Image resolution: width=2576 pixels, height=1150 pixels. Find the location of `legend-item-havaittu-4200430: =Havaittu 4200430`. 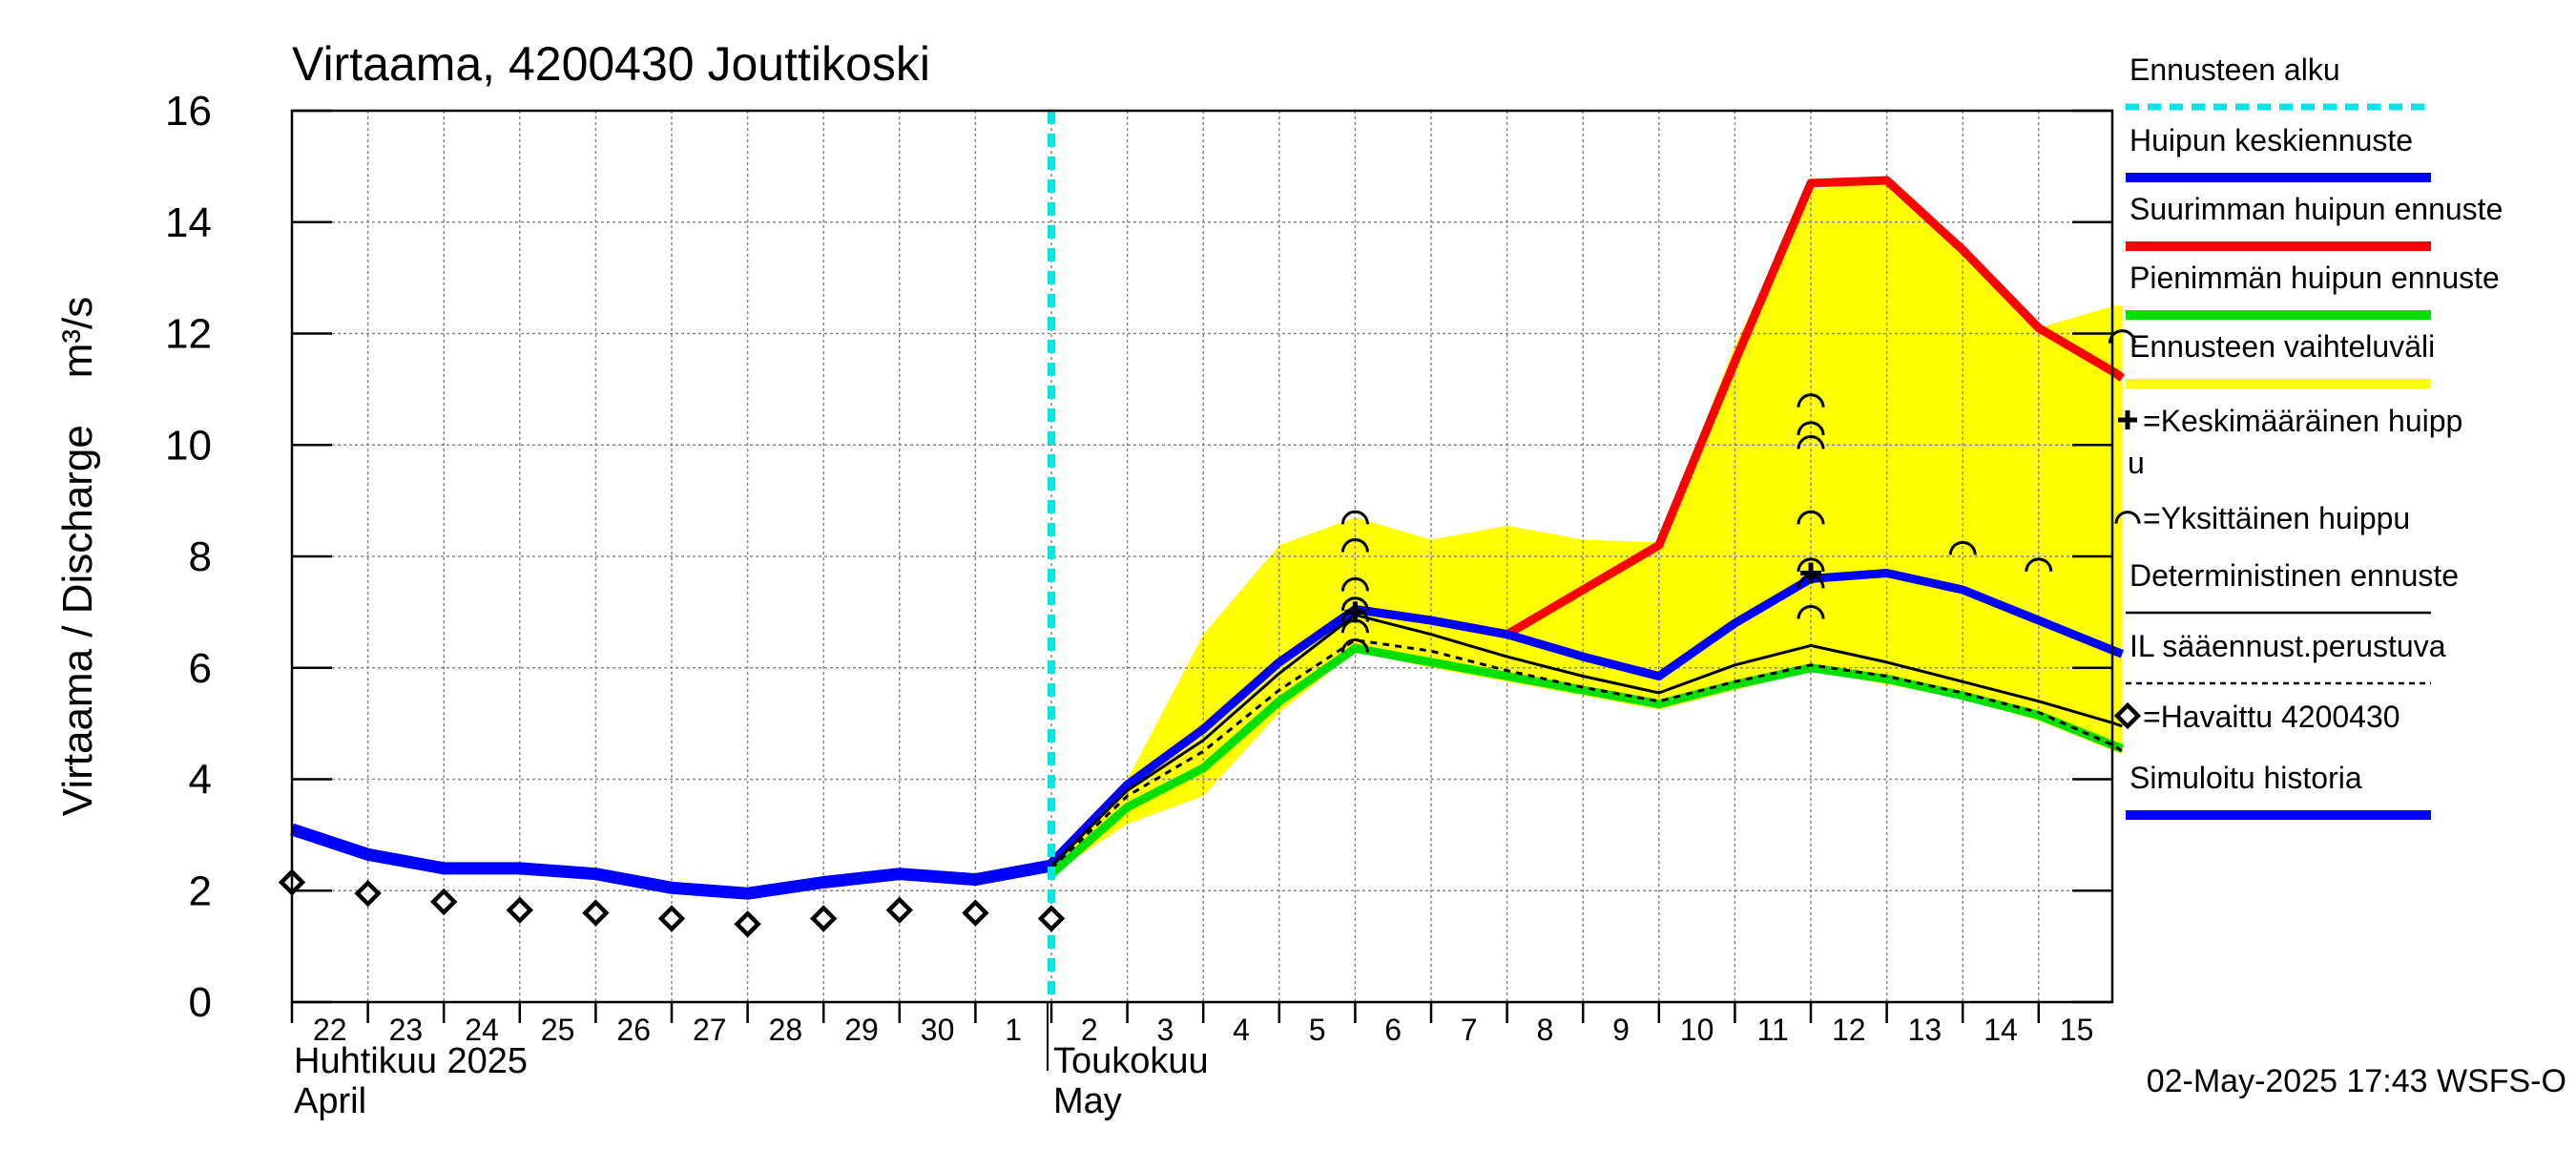

legend-item-havaittu-4200430: =Havaittu 4200430 is located at coordinates (2256, 717).